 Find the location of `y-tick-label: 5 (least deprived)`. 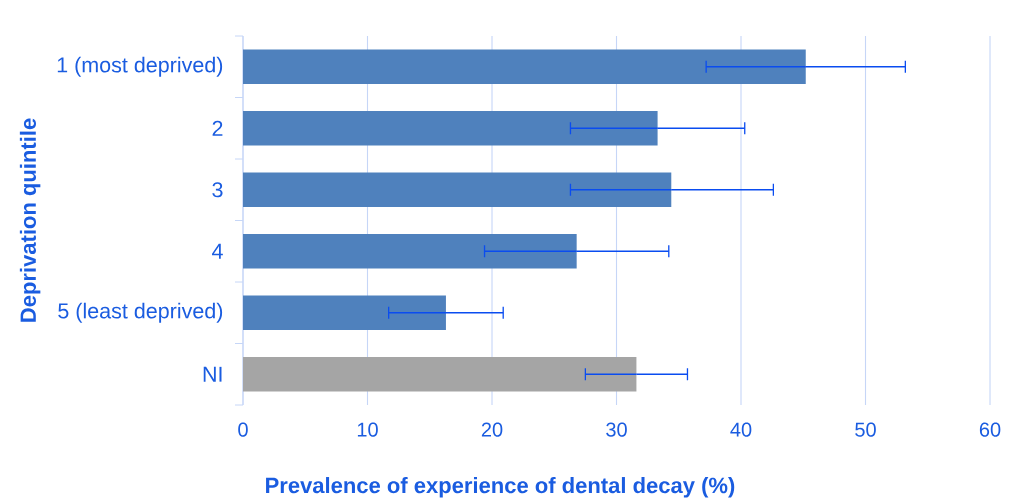

y-tick-label: 5 (least deprived) is located at coordinates (140, 312).